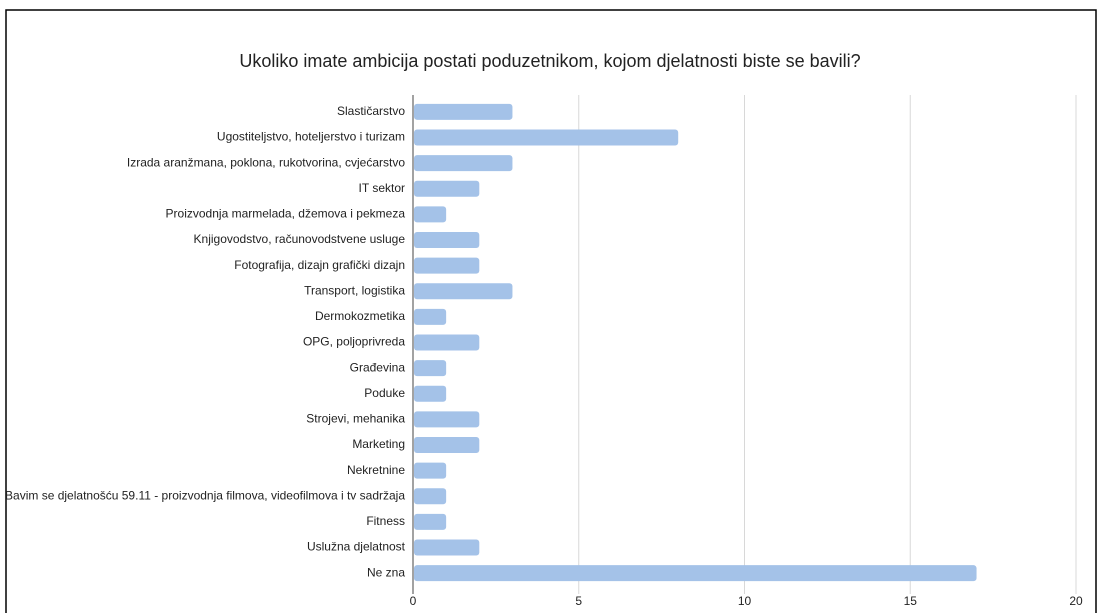 The width and height of the screenshot is (1099, 613). Describe the element at coordinates (300, 239) in the screenshot. I see `y-tick-label: Knjigovodstvo, računovodstvene usluge` at that location.